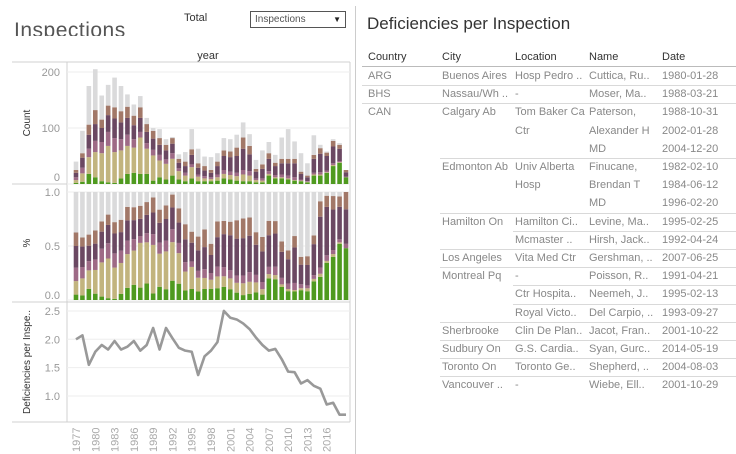 This screenshot has height=454, width=736. Describe the element at coordinates (619, 294) in the screenshot. I see `name-cell: Neemeh, J..` at that location.